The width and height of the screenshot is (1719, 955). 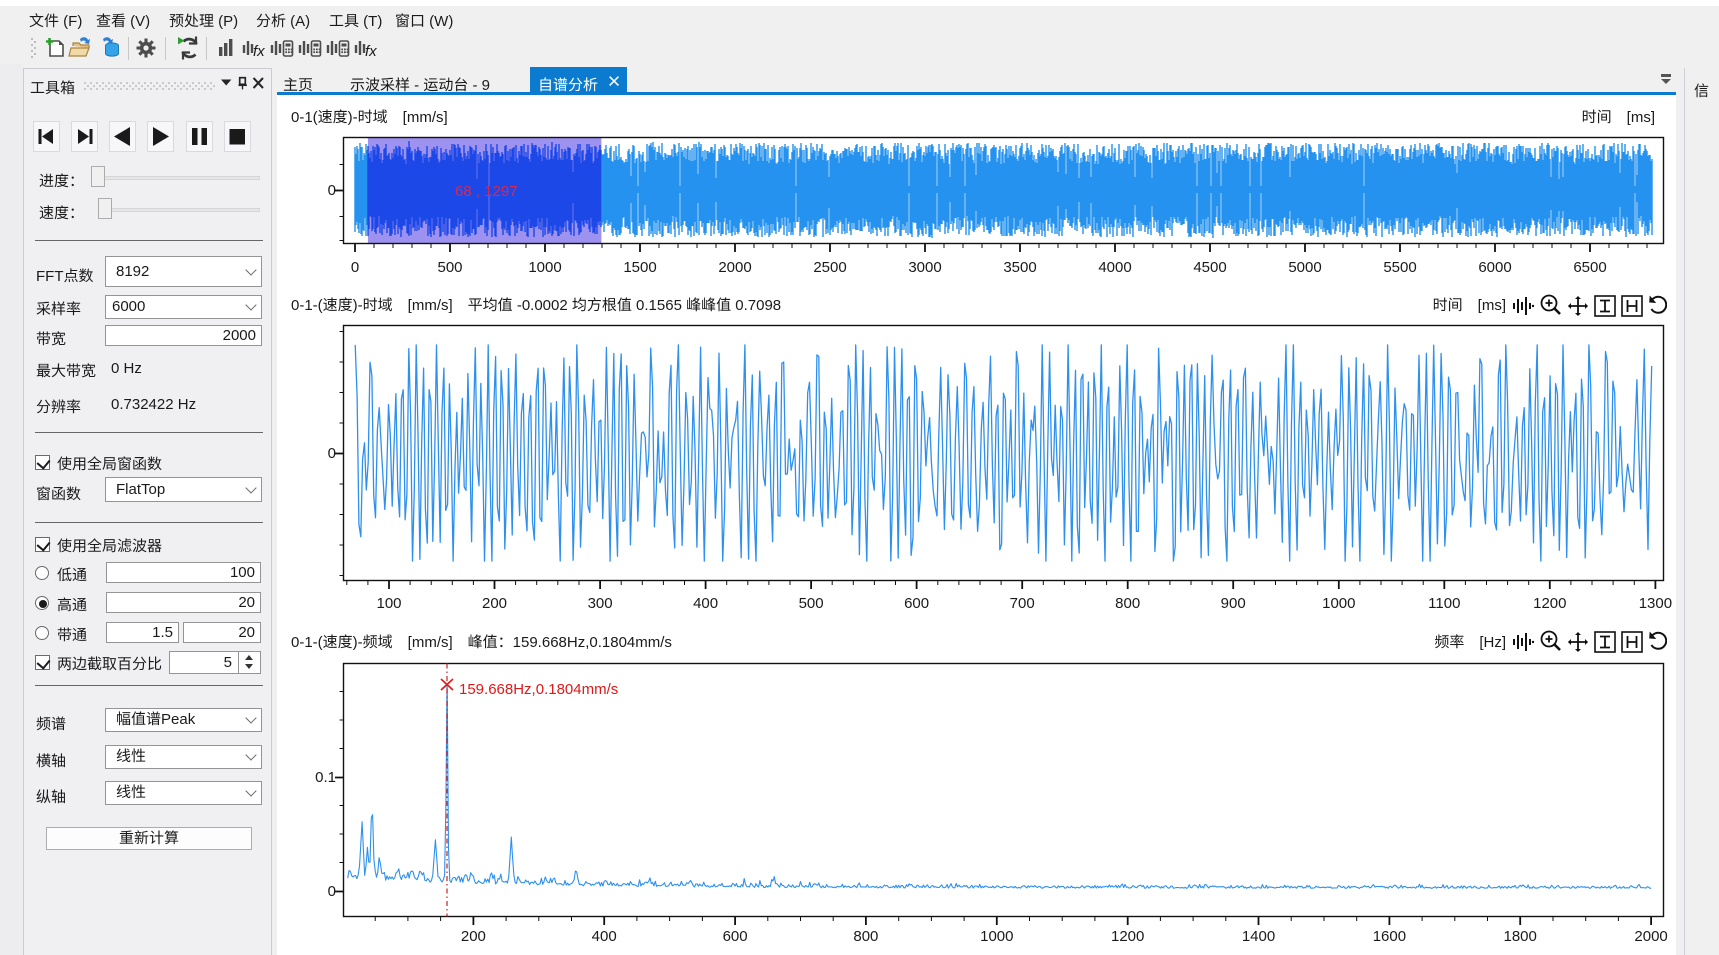 What do you see at coordinates (1209, 267) in the screenshot?
I see `svg-text: 4500` at bounding box center [1209, 267].